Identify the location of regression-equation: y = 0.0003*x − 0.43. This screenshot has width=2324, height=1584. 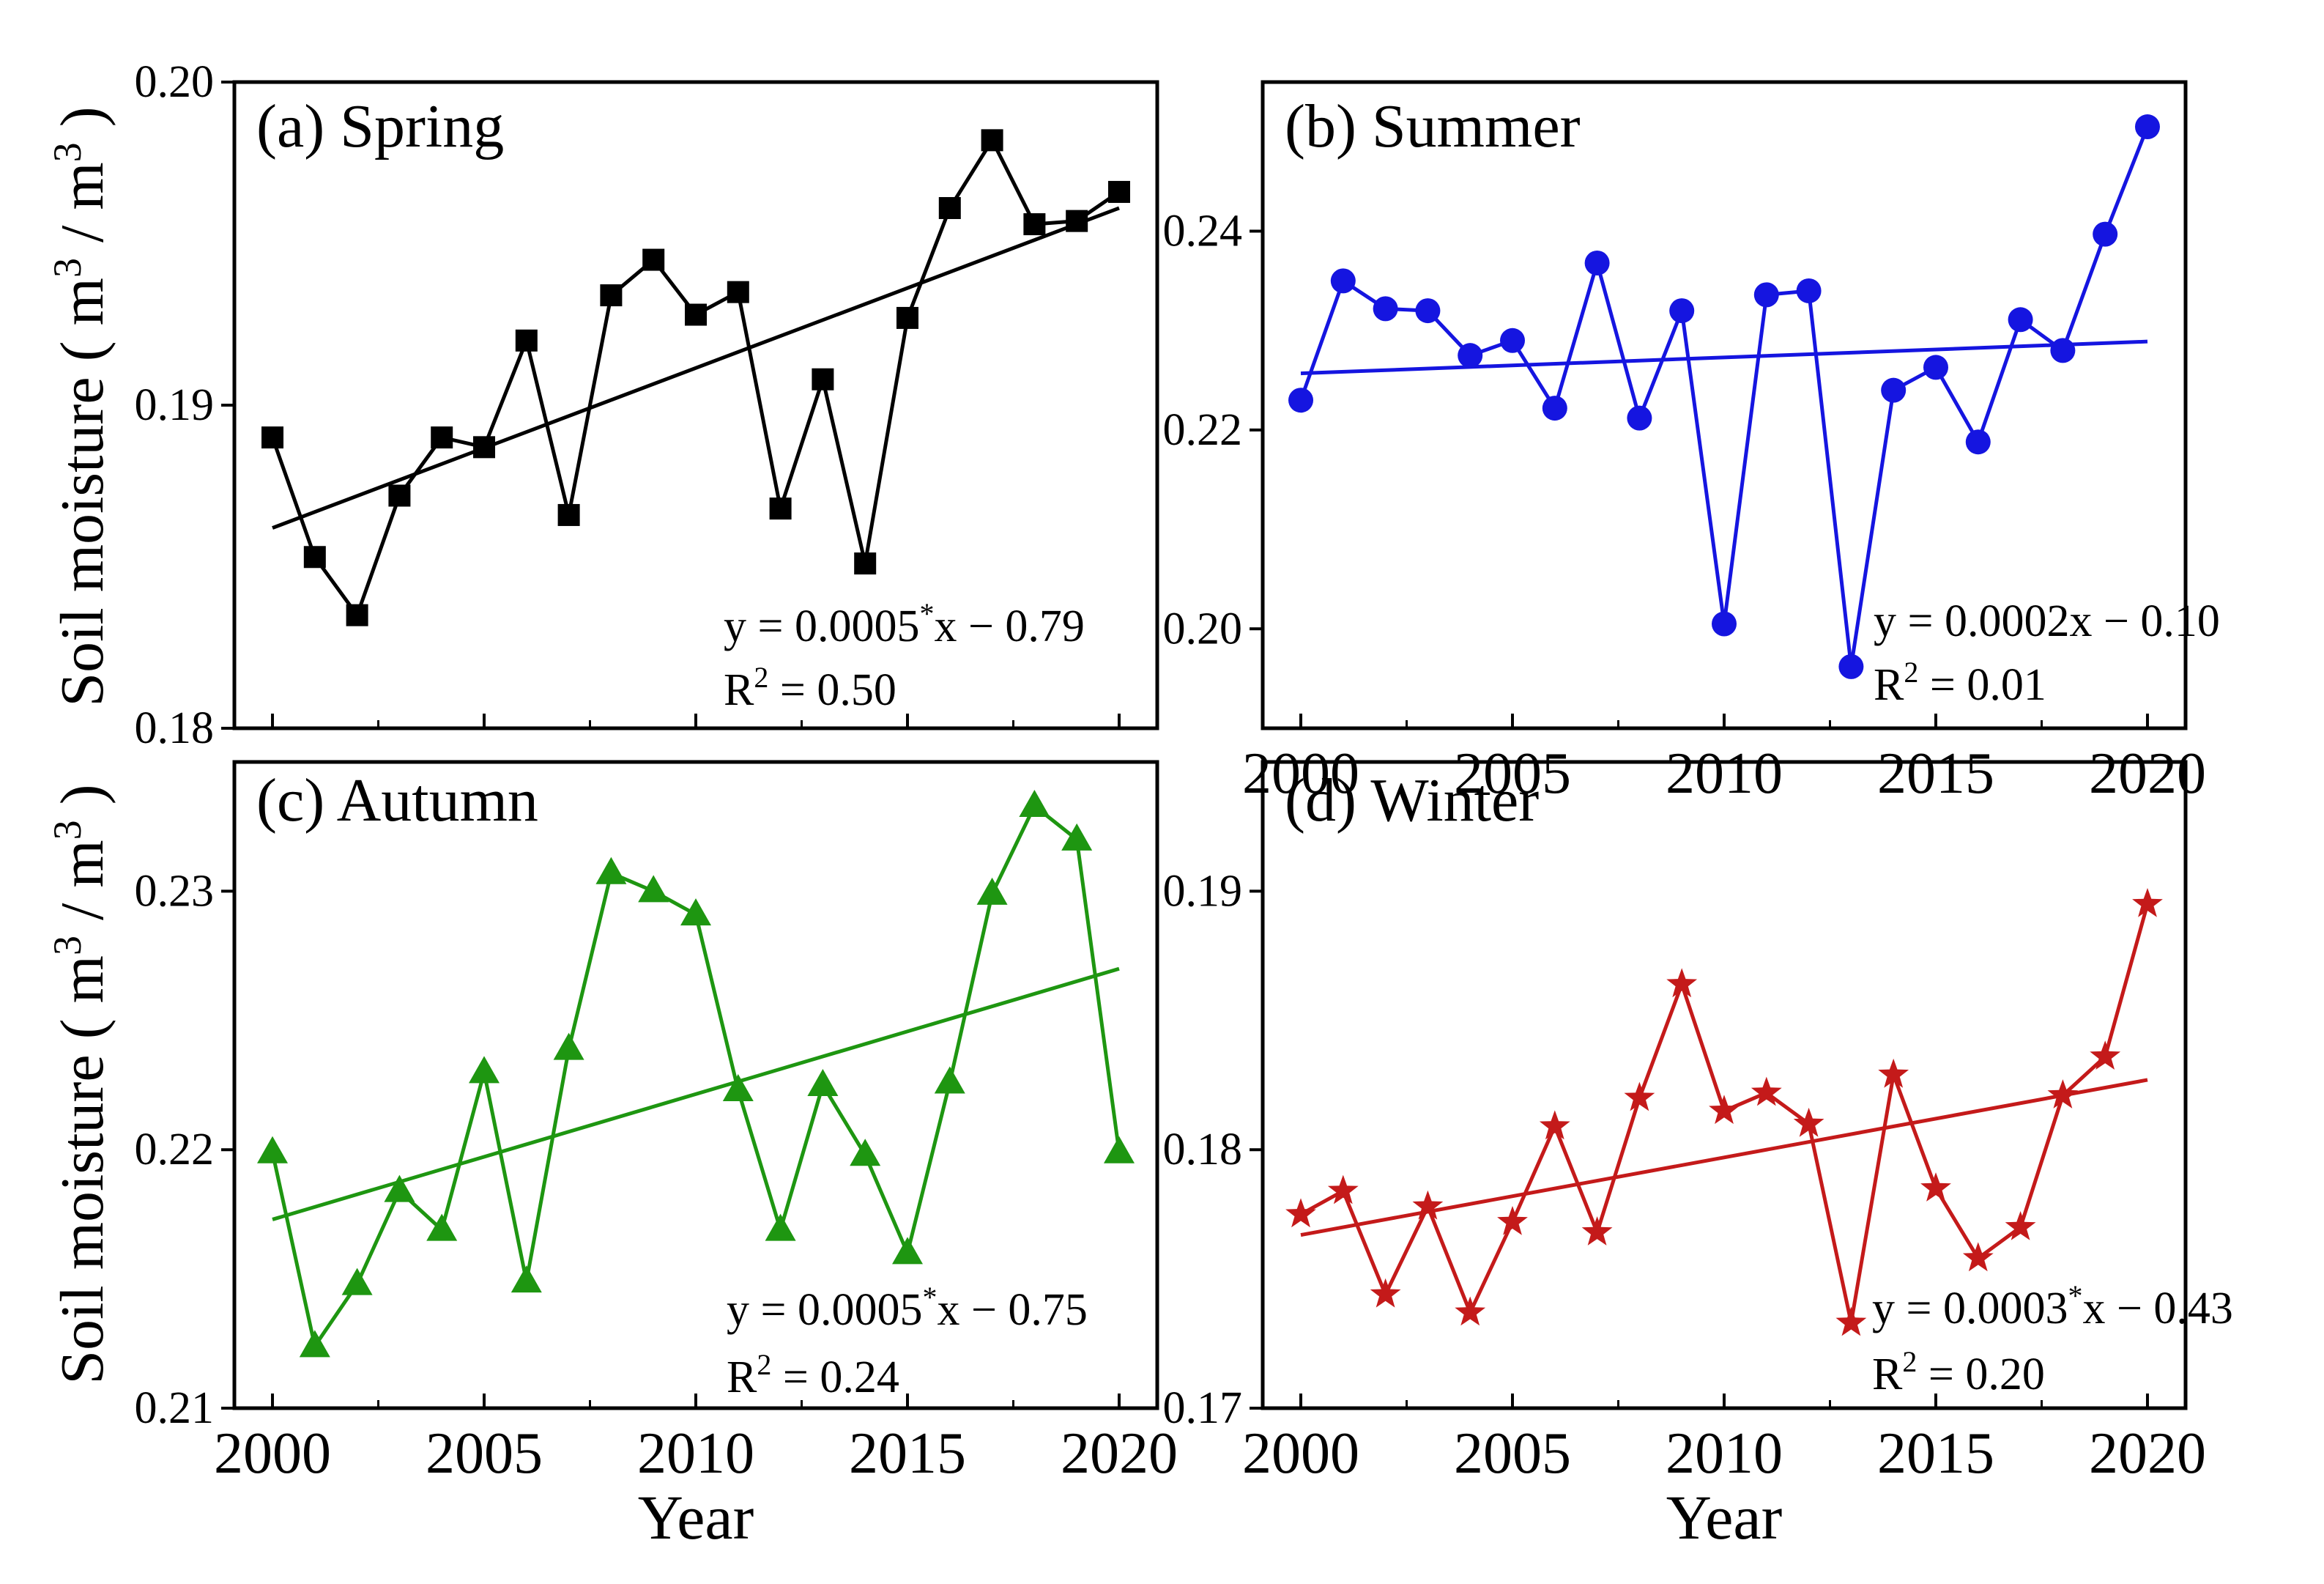
(2052, 1306).